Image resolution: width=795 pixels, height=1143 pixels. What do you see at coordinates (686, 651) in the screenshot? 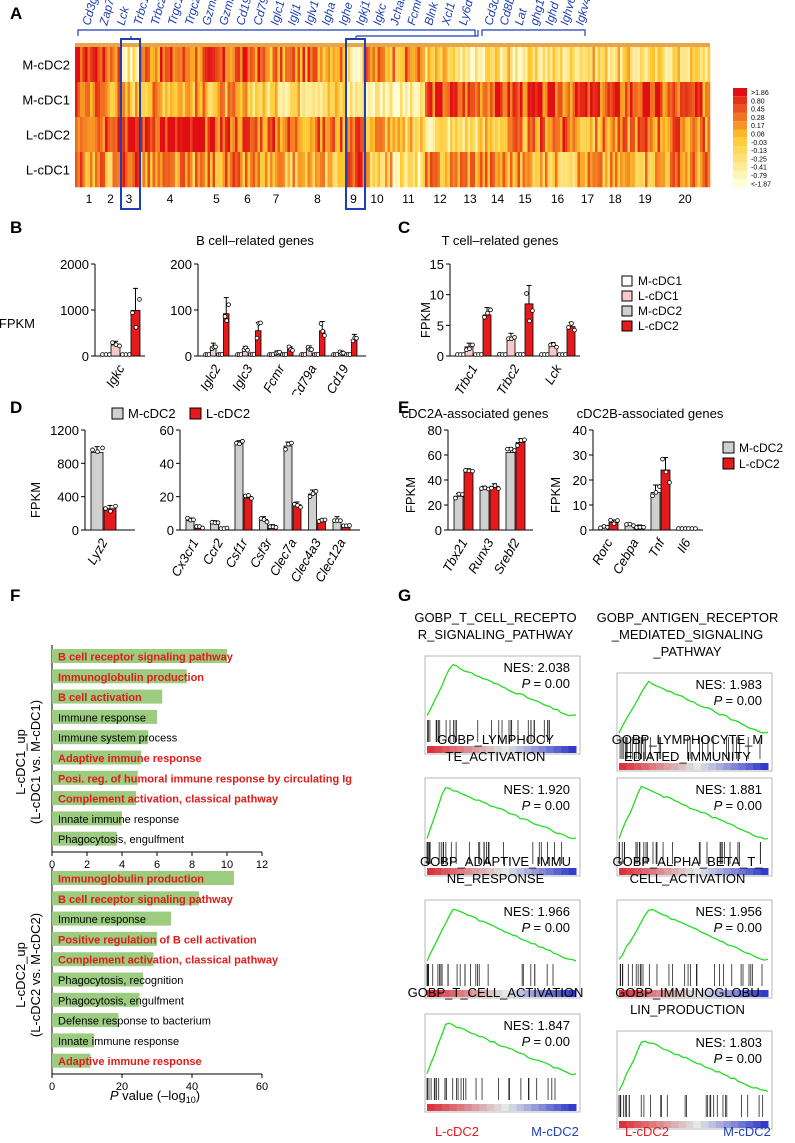
I see `gsea-title: _PATHWAY` at bounding box center [686, 651].